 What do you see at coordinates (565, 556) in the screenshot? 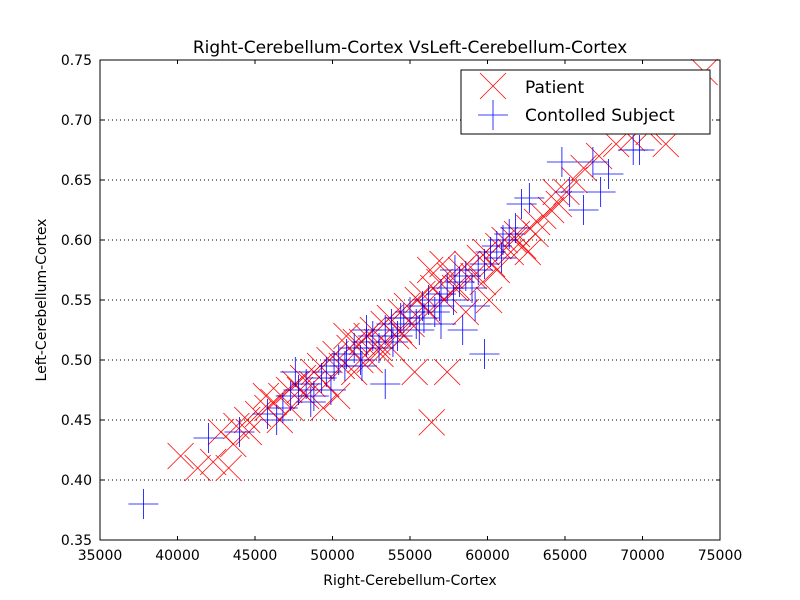
I see `x-tick-label: 65000` at bounding box center [565, 556].